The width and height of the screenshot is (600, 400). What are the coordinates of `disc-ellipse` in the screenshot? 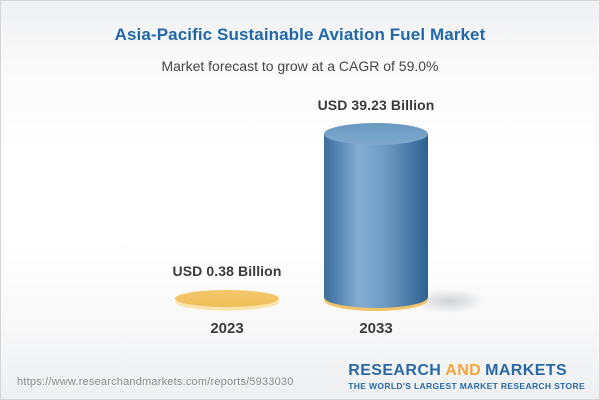 It's located at (227, 298).